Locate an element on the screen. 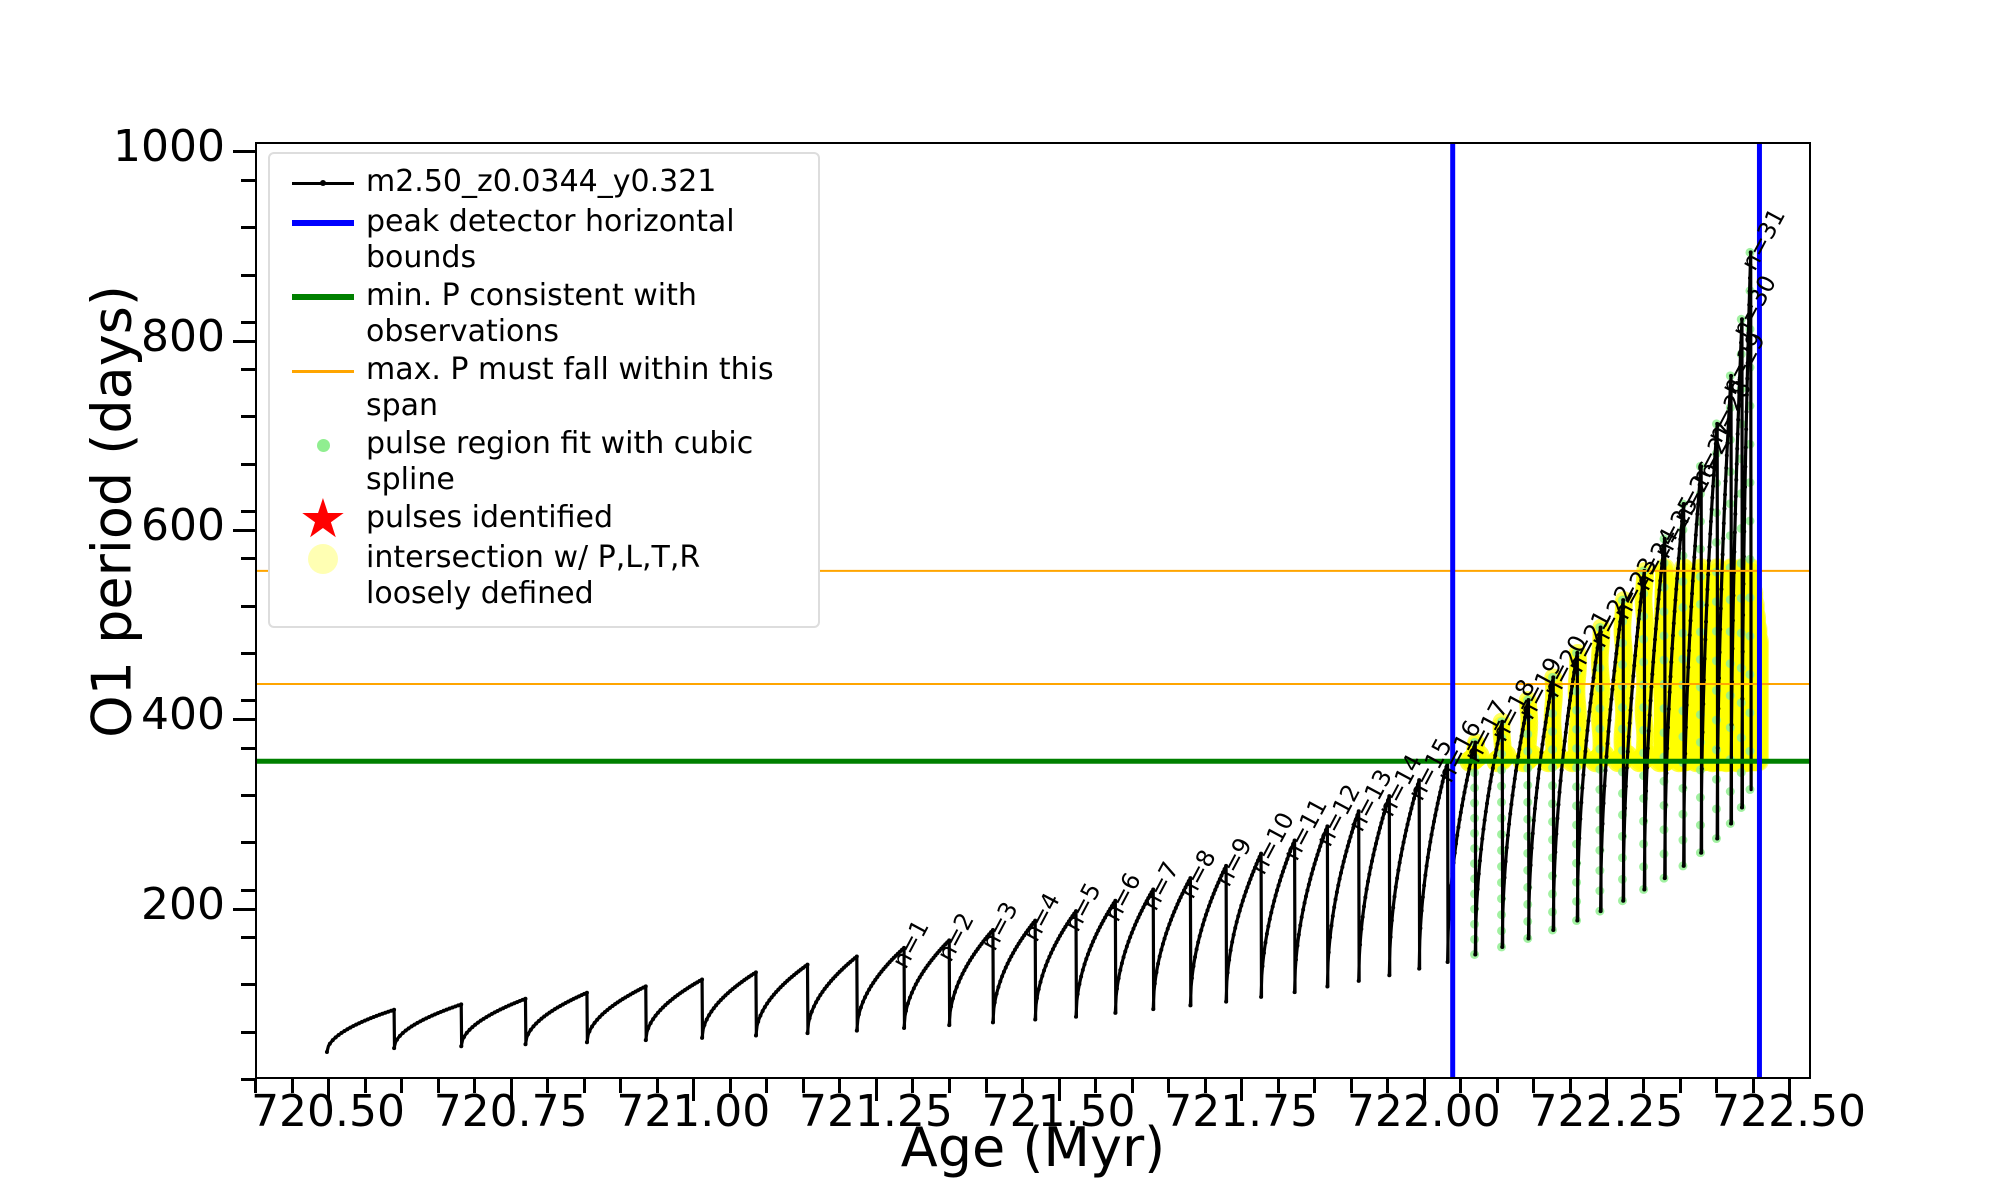  y-tick-label: 1000 is located at coordinates (169, 147).